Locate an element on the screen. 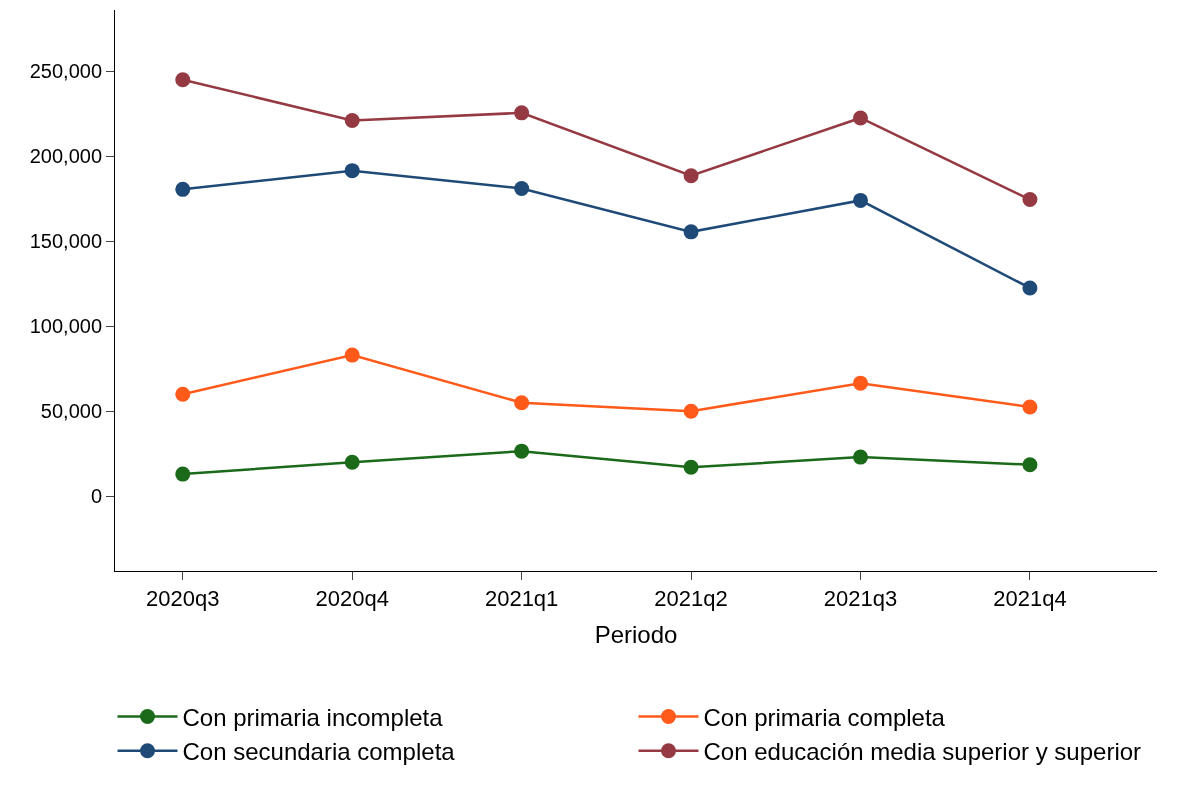 The image size is (1177, 801). x-axis-title: Periodo is located at coordinates (636, 634).